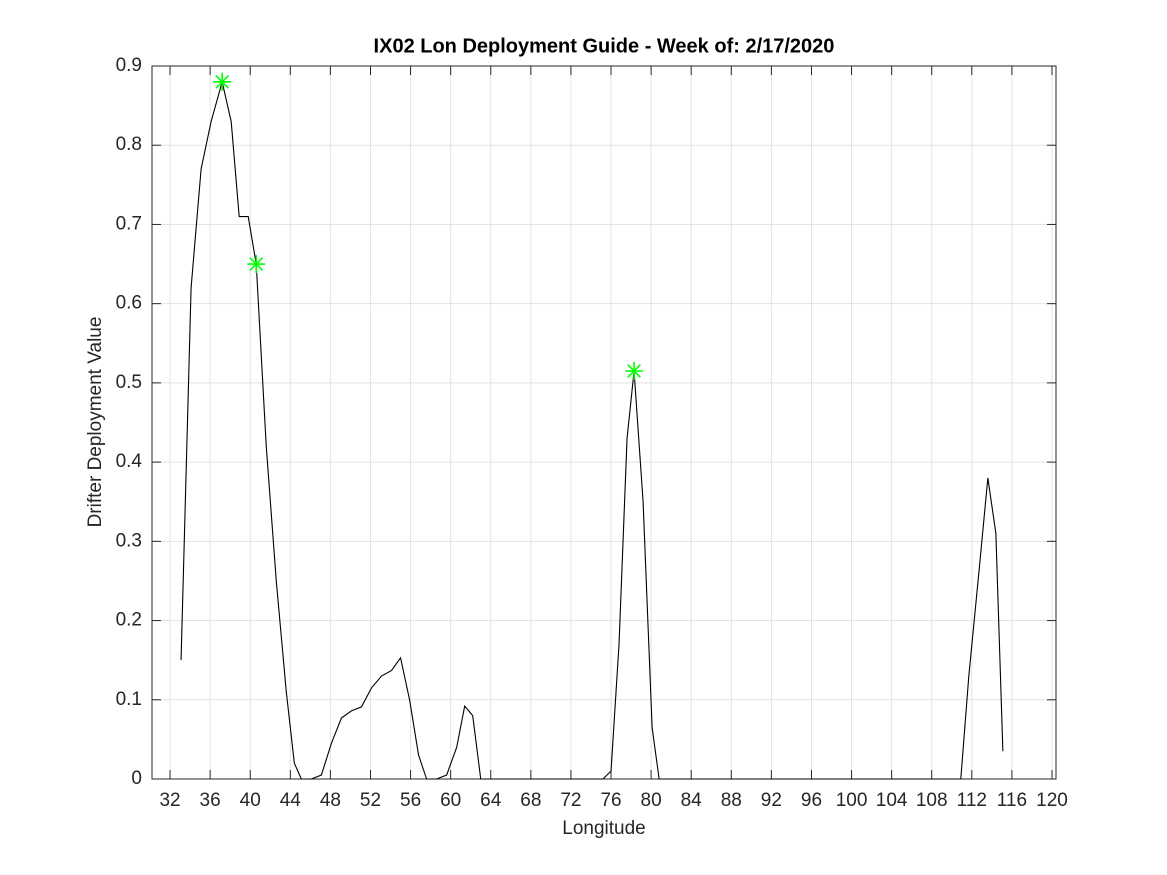  I want to click on x-tick-label: 96, so click(811, 800).